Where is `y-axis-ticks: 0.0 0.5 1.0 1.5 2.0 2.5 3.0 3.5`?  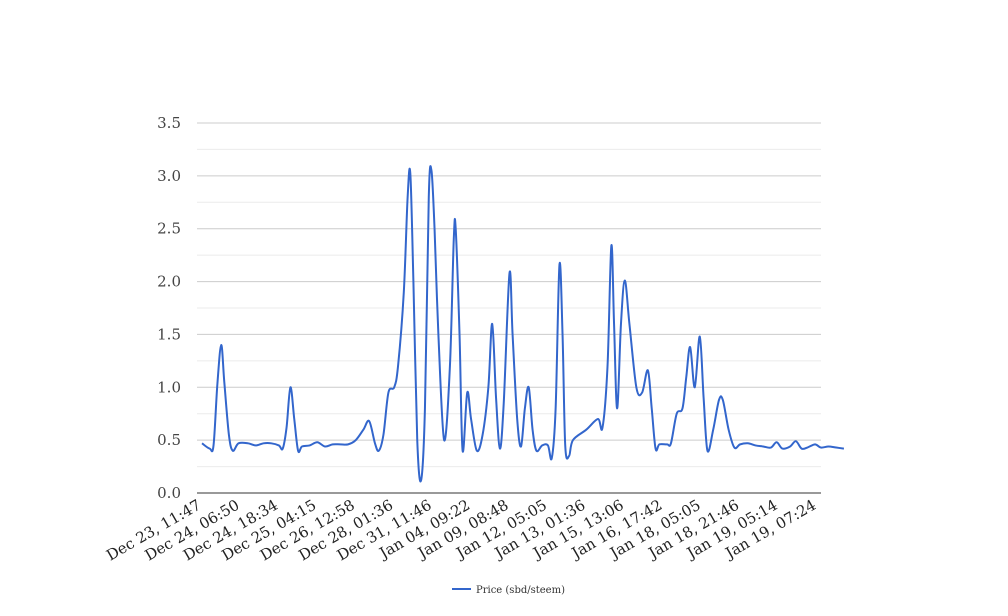 y-axis-ticks: 0.0 0.5 1.0 1.5 2.0 2.5 3.0 3.5 is located at coordinates (169, 308).